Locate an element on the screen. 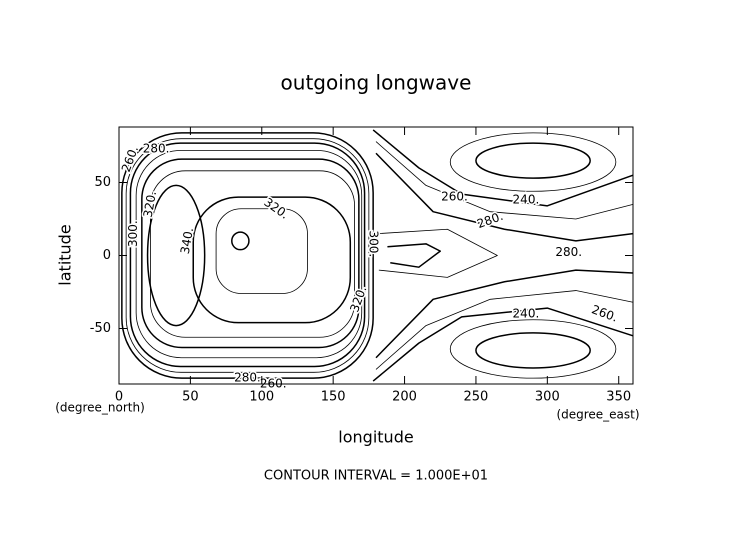 The image size is (752, 536). x-tick-label: 350 is located at coordinates (618, 397).